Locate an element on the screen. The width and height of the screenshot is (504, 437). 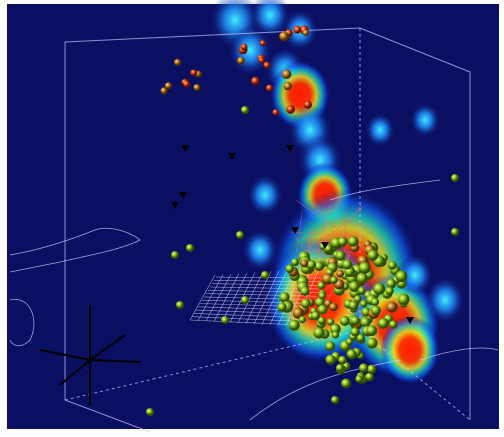
box-edge is located at coordinates (212, 365).